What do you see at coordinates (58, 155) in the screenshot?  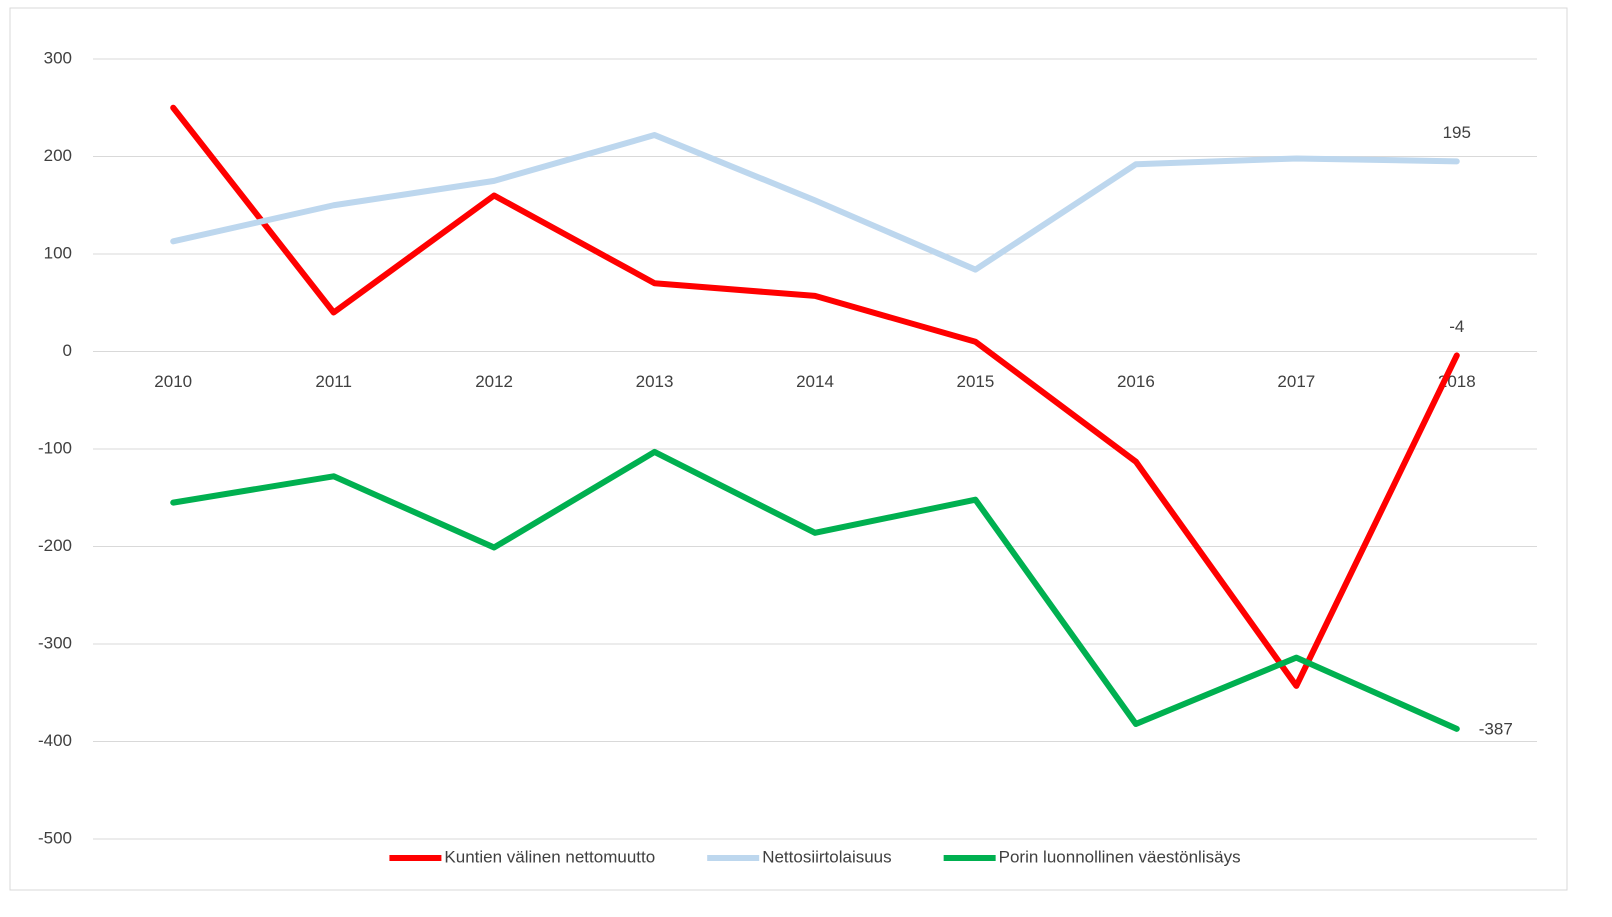 I see `y-tick-label: 200` at bounding box center [58, 155].